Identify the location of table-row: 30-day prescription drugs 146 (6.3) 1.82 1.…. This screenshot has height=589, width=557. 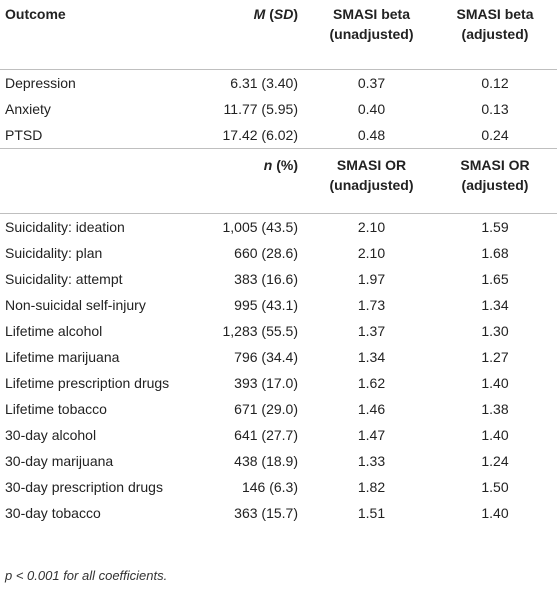
(278, 487).